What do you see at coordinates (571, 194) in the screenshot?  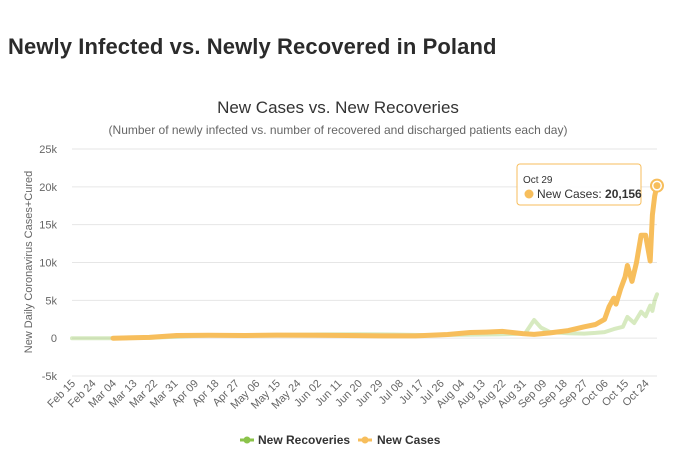 I see `tooltip-label: New Cases:` at bounding box center [571, 194].